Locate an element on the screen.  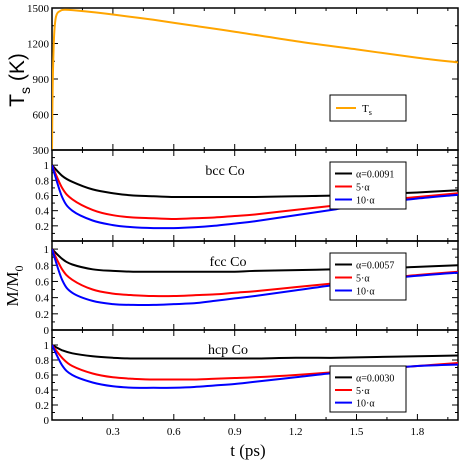
legend-label: α=0.0030 is located at coordinates (375, 378).